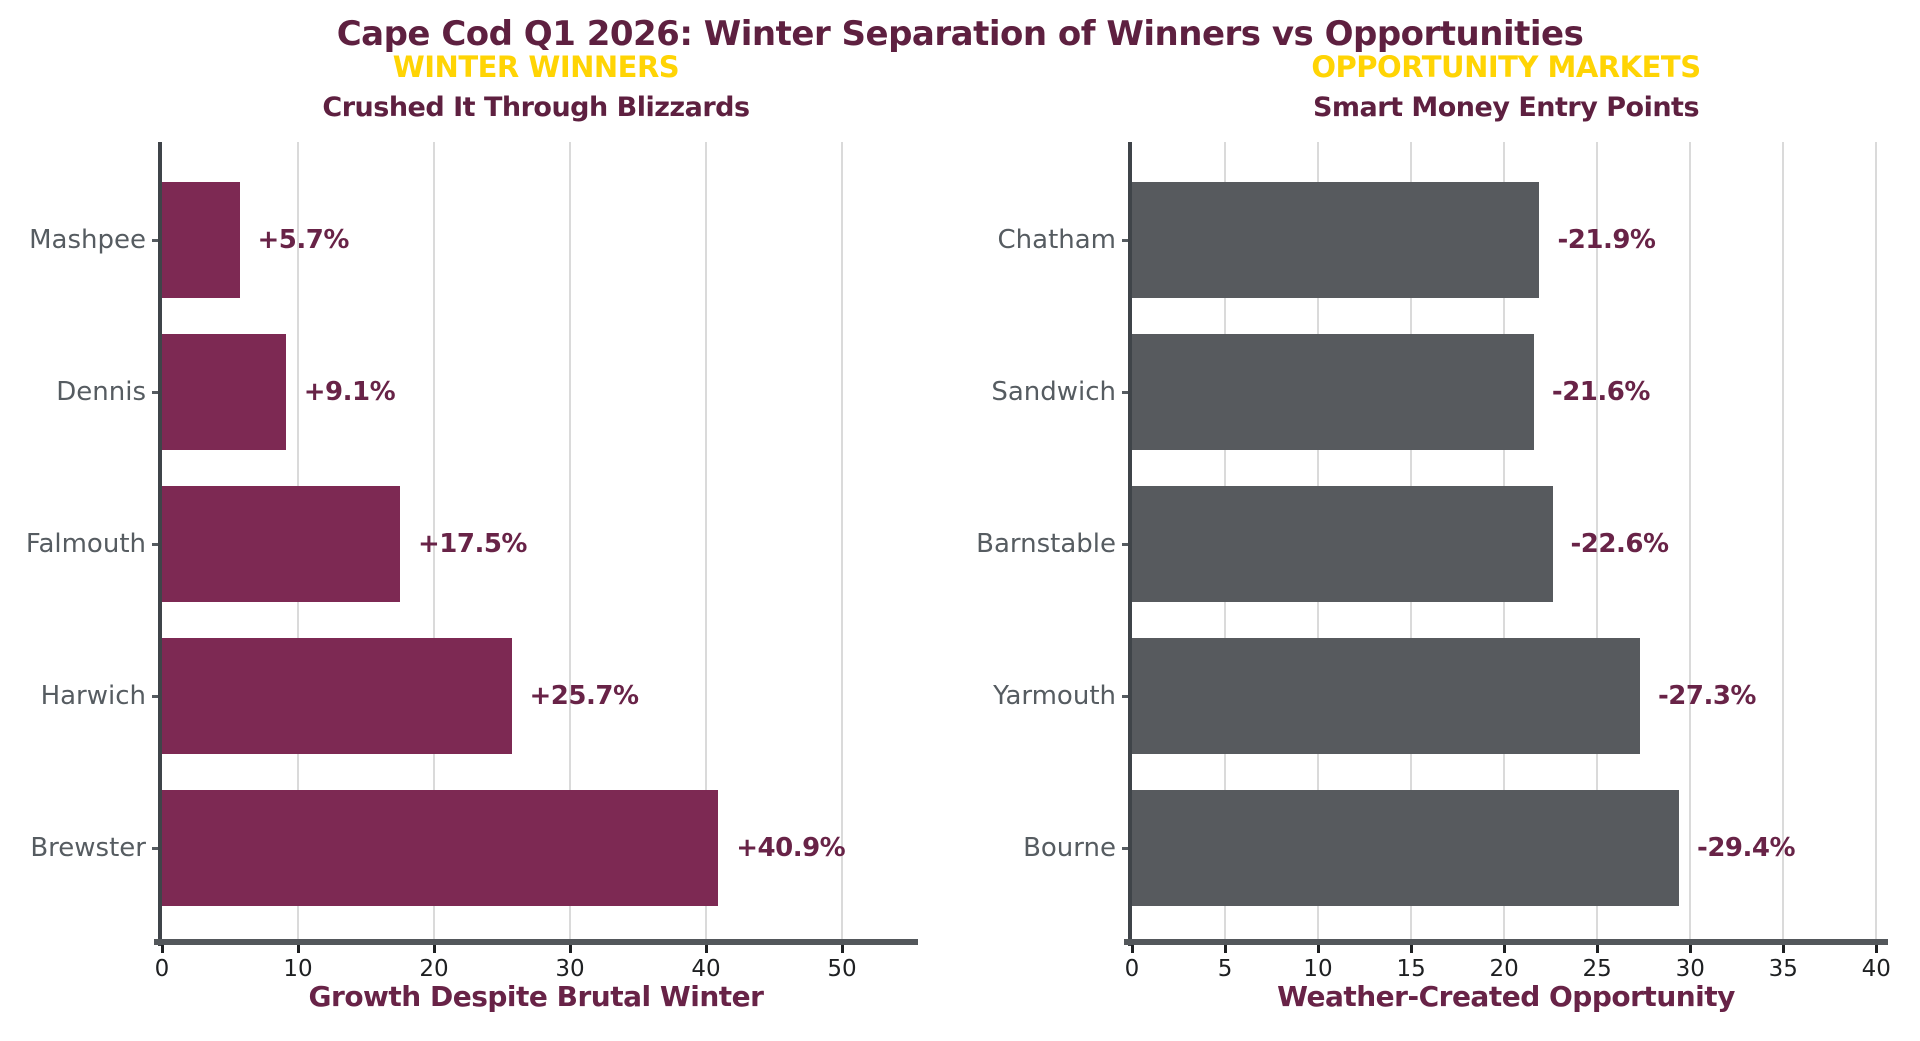 This screenshot has height=1041, width=1920. What do you see at coordinates (1057, 240) in the screenshot?
I see `category-label: Chatham` at bounding box center [1057, 240].